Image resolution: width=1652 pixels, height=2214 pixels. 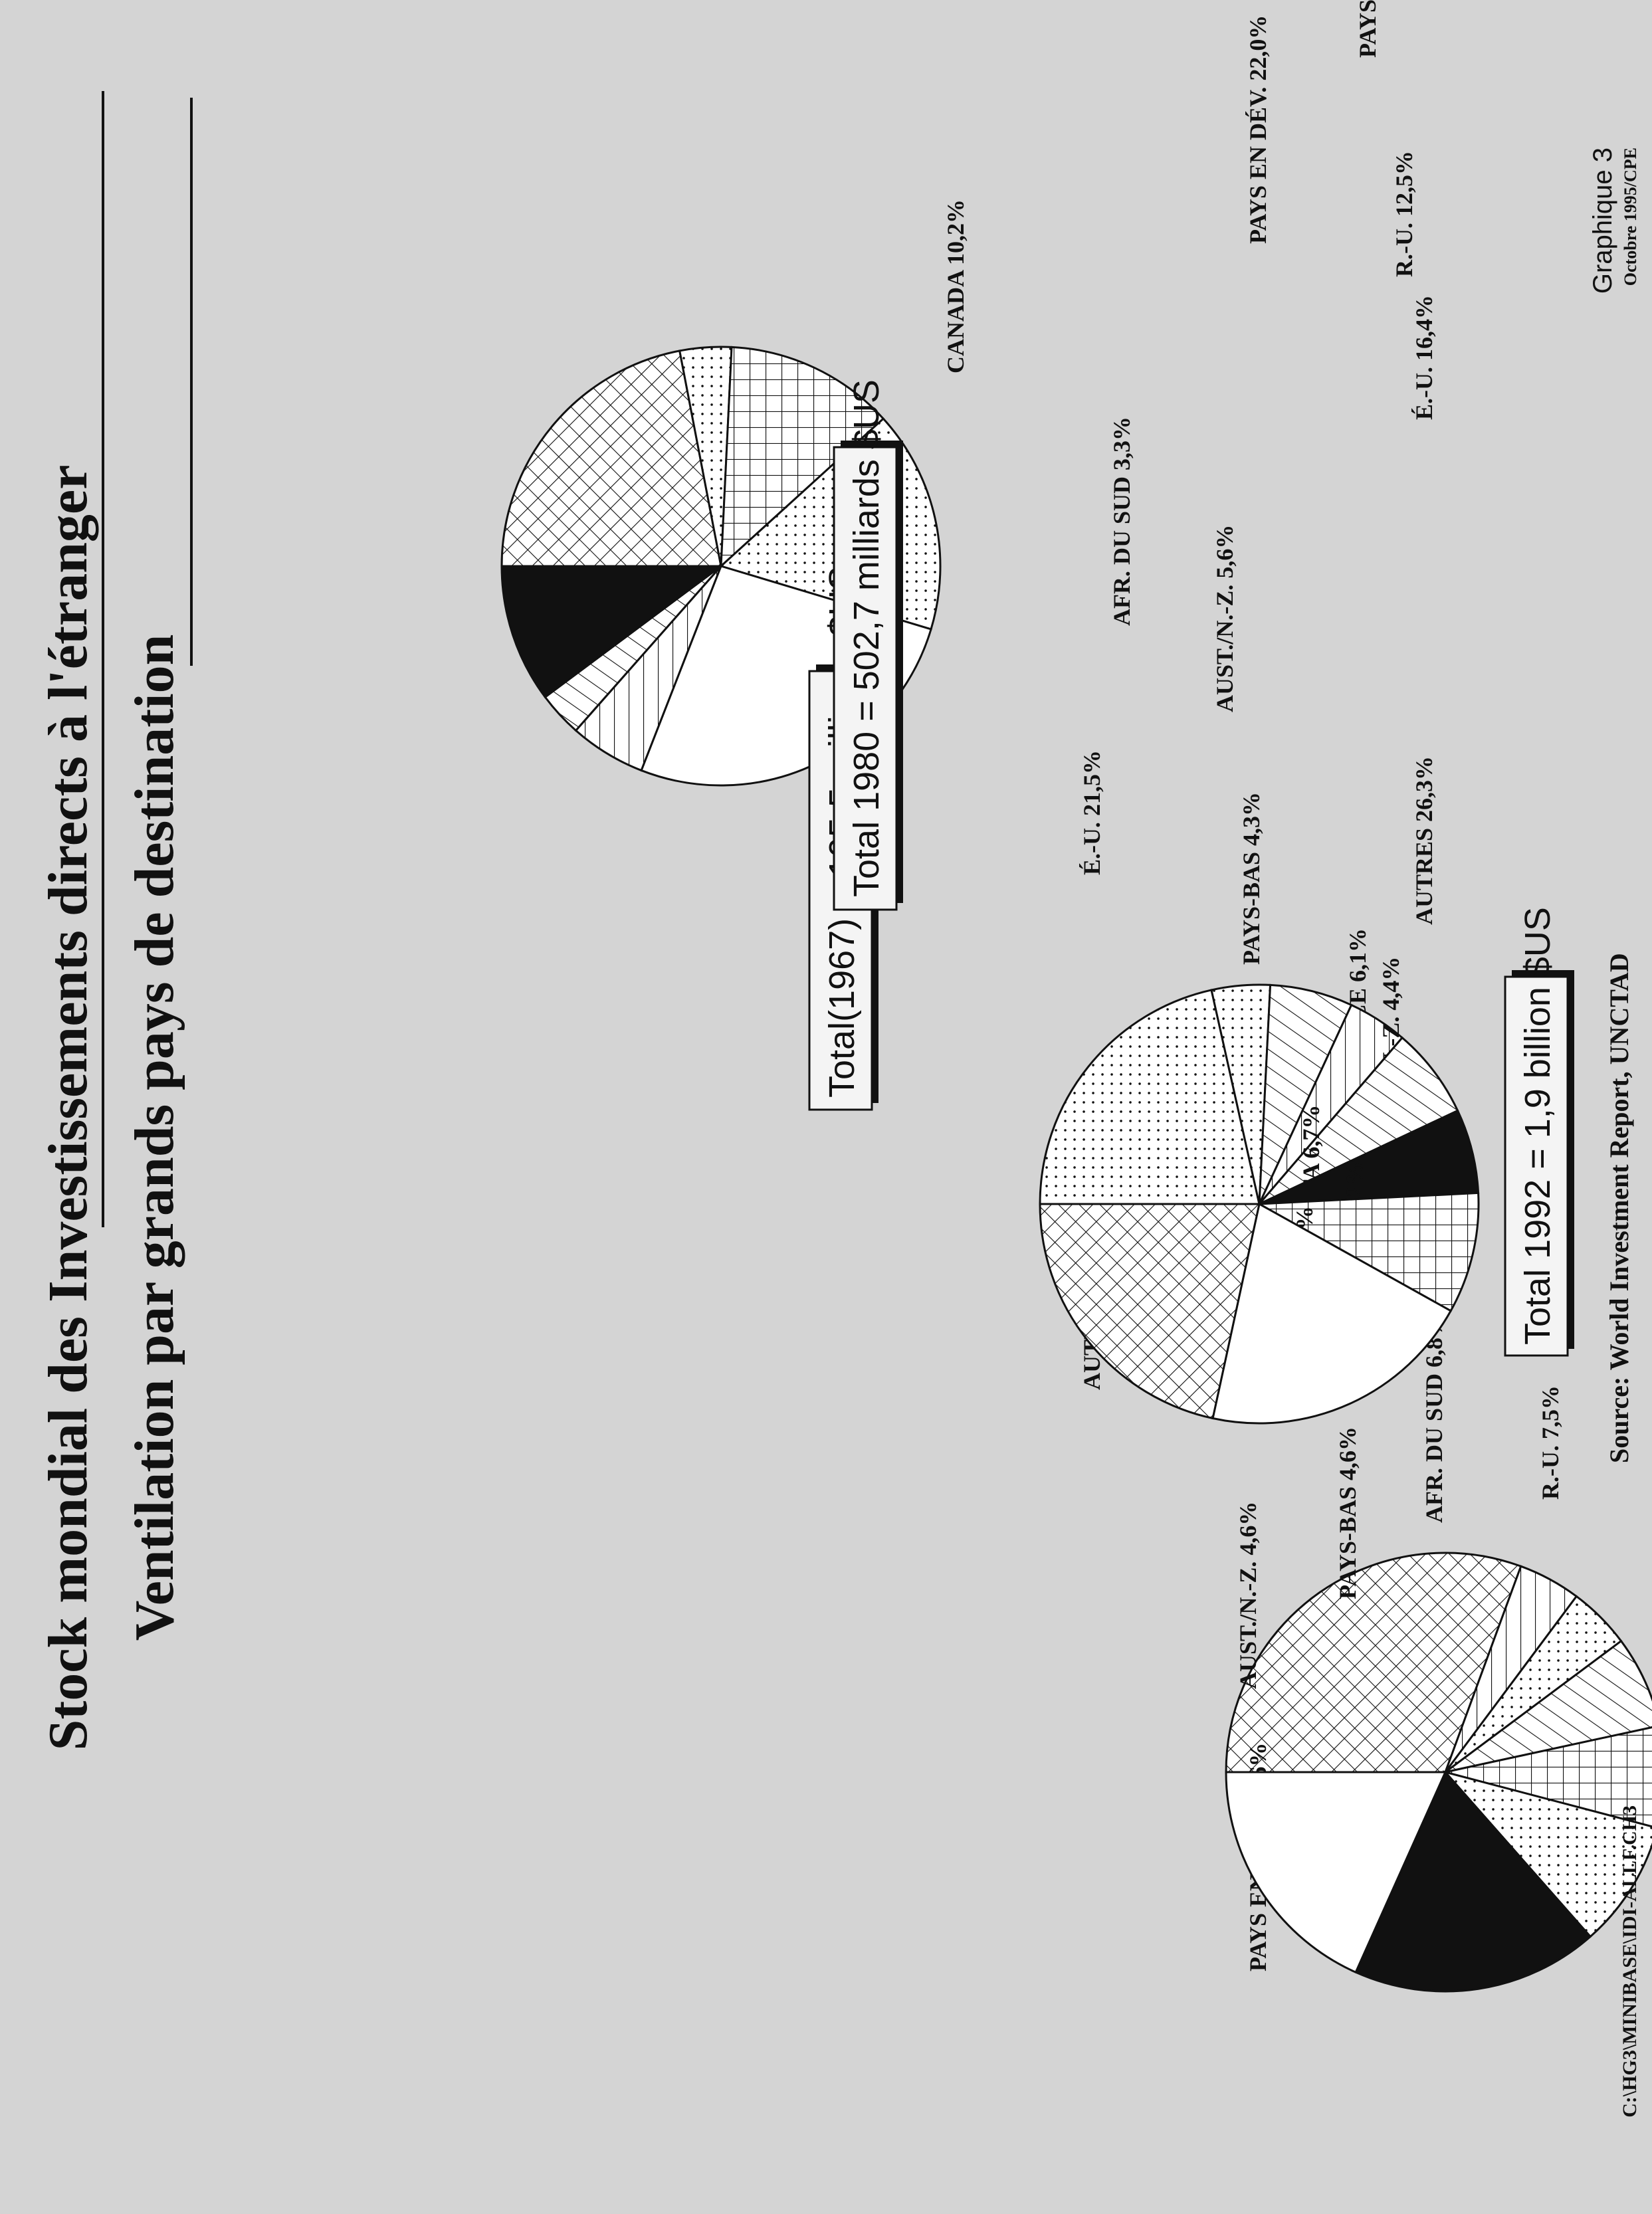 I want to click on slice-label: AFR. DU SUD 3,3%, so click(x=1121, y=521).